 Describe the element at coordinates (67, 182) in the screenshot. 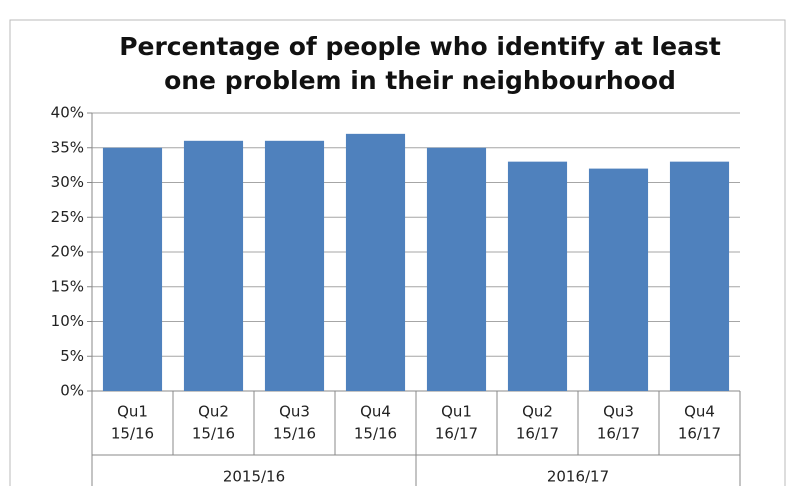

I see `y-tick-label: 30%` at that location.